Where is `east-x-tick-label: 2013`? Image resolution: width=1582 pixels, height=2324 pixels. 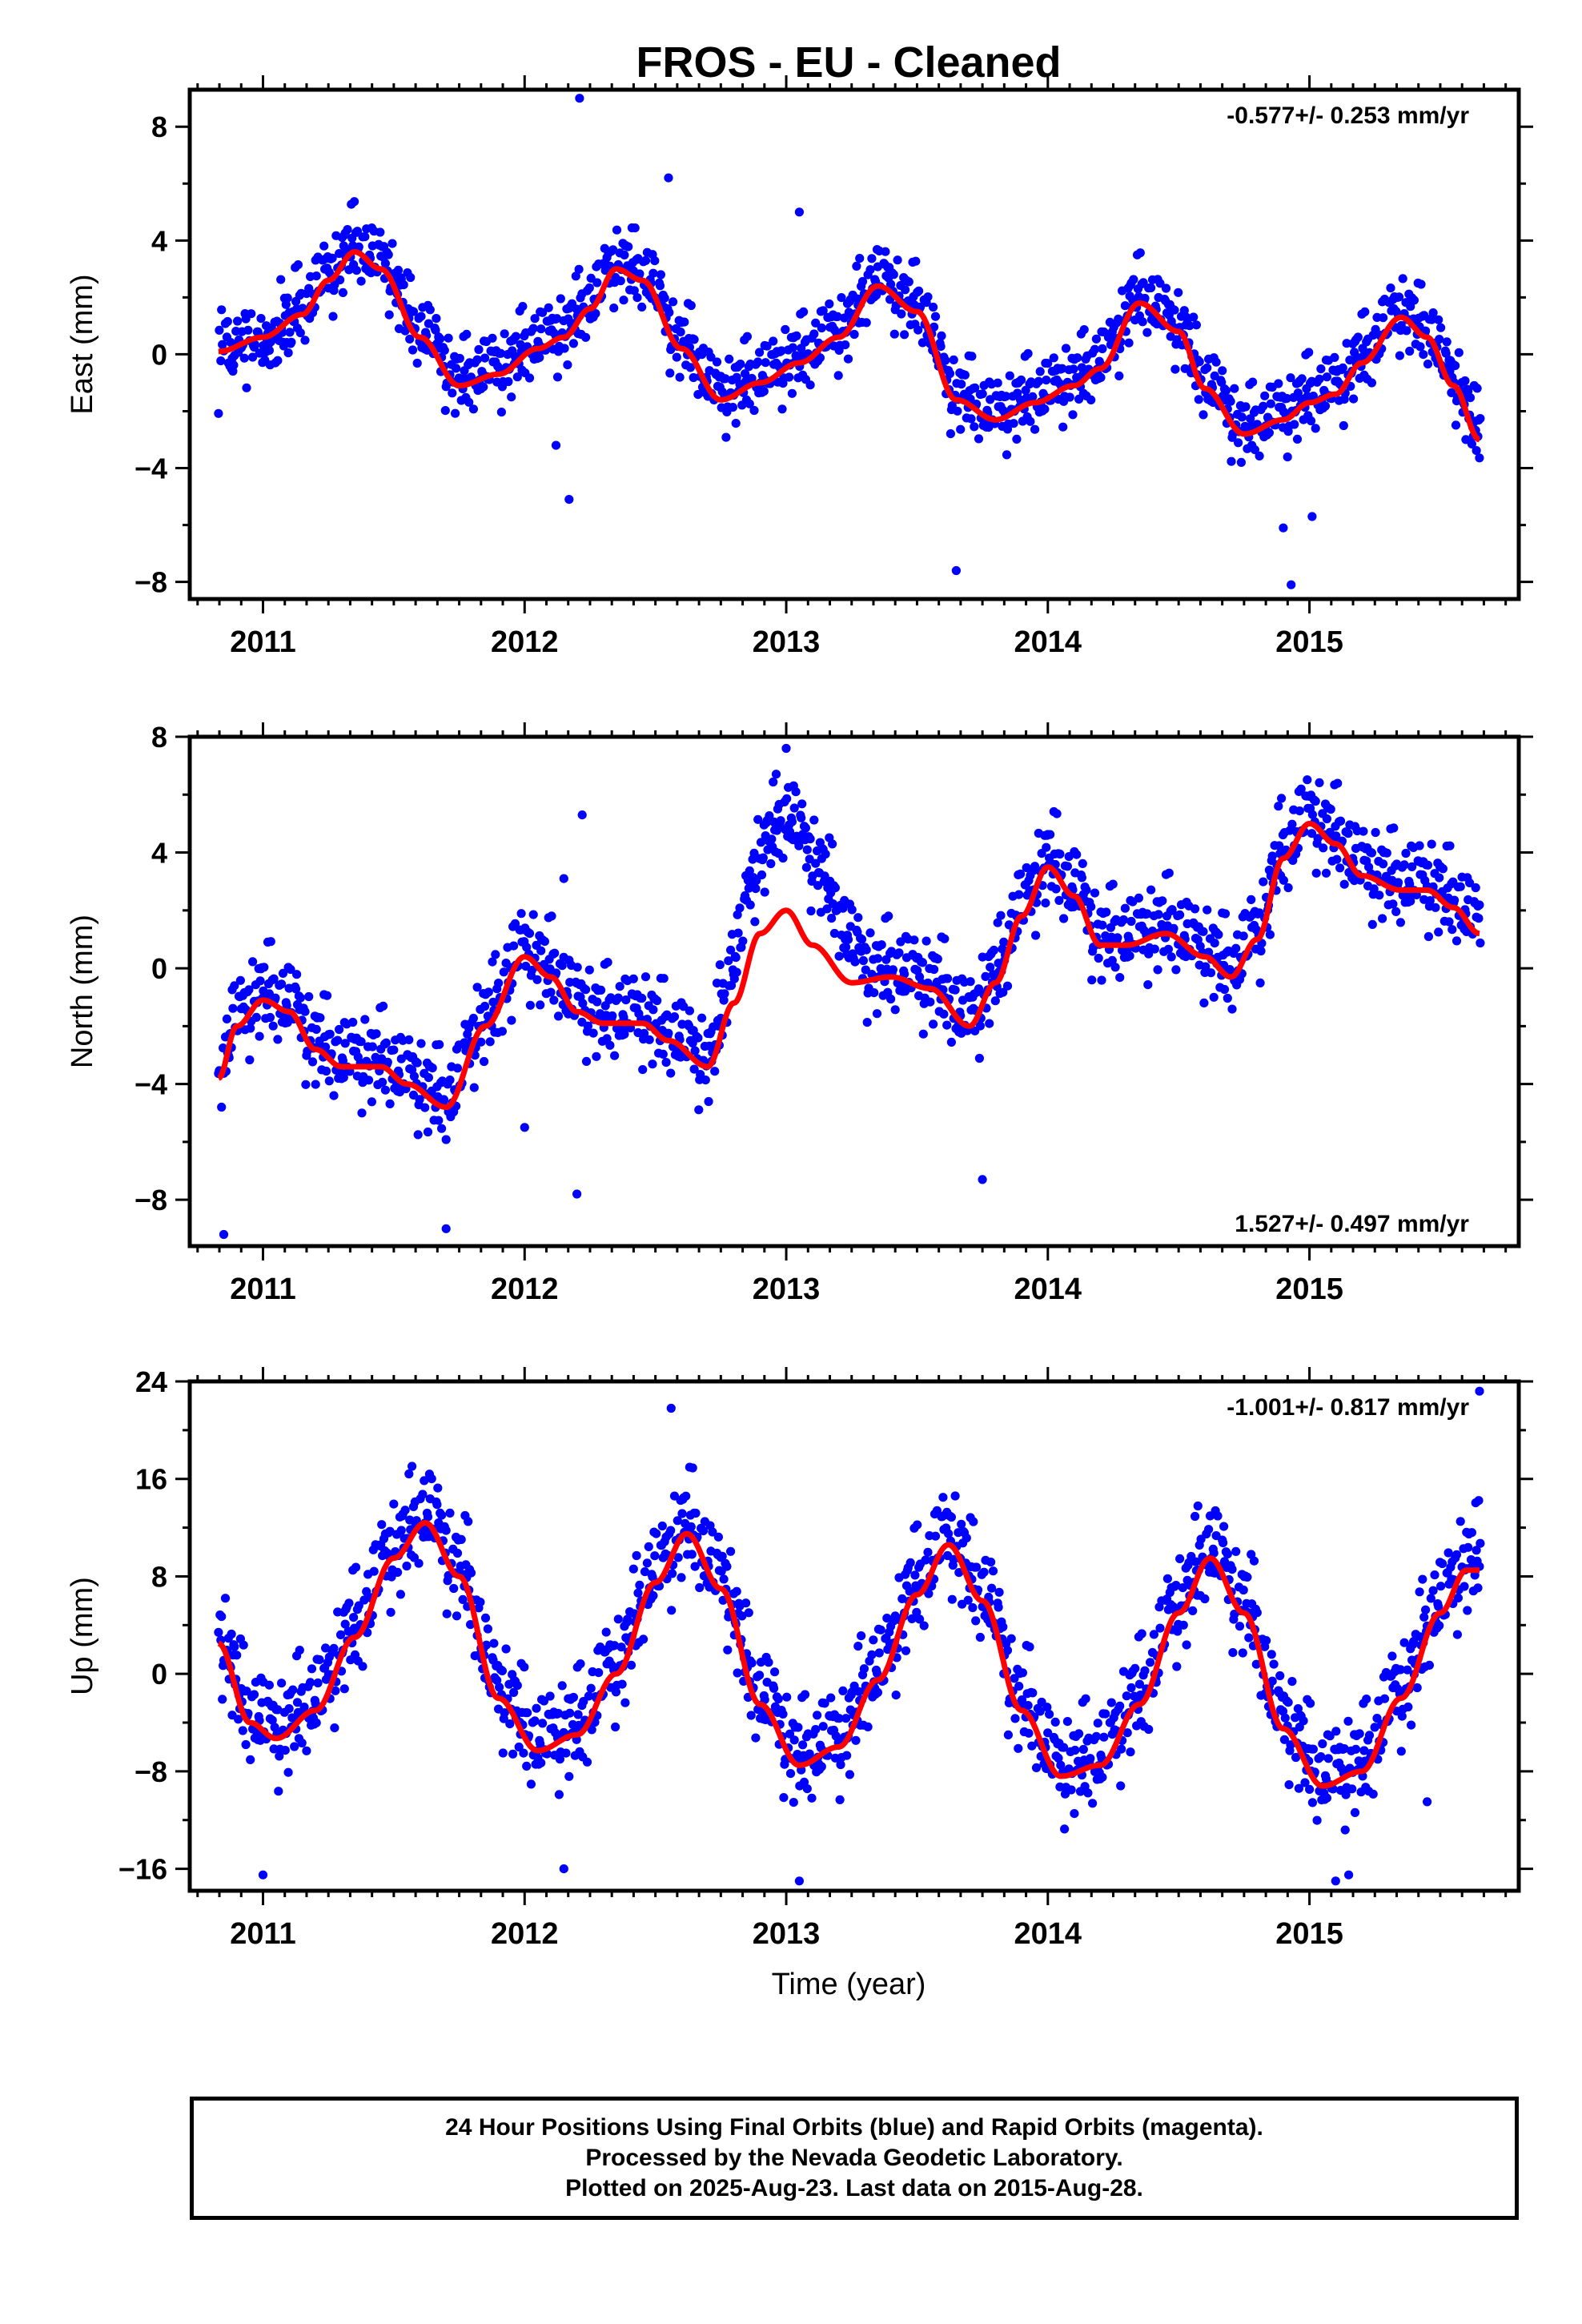 east-x-tick-label: 2013 is located at coordinates (787, 642).